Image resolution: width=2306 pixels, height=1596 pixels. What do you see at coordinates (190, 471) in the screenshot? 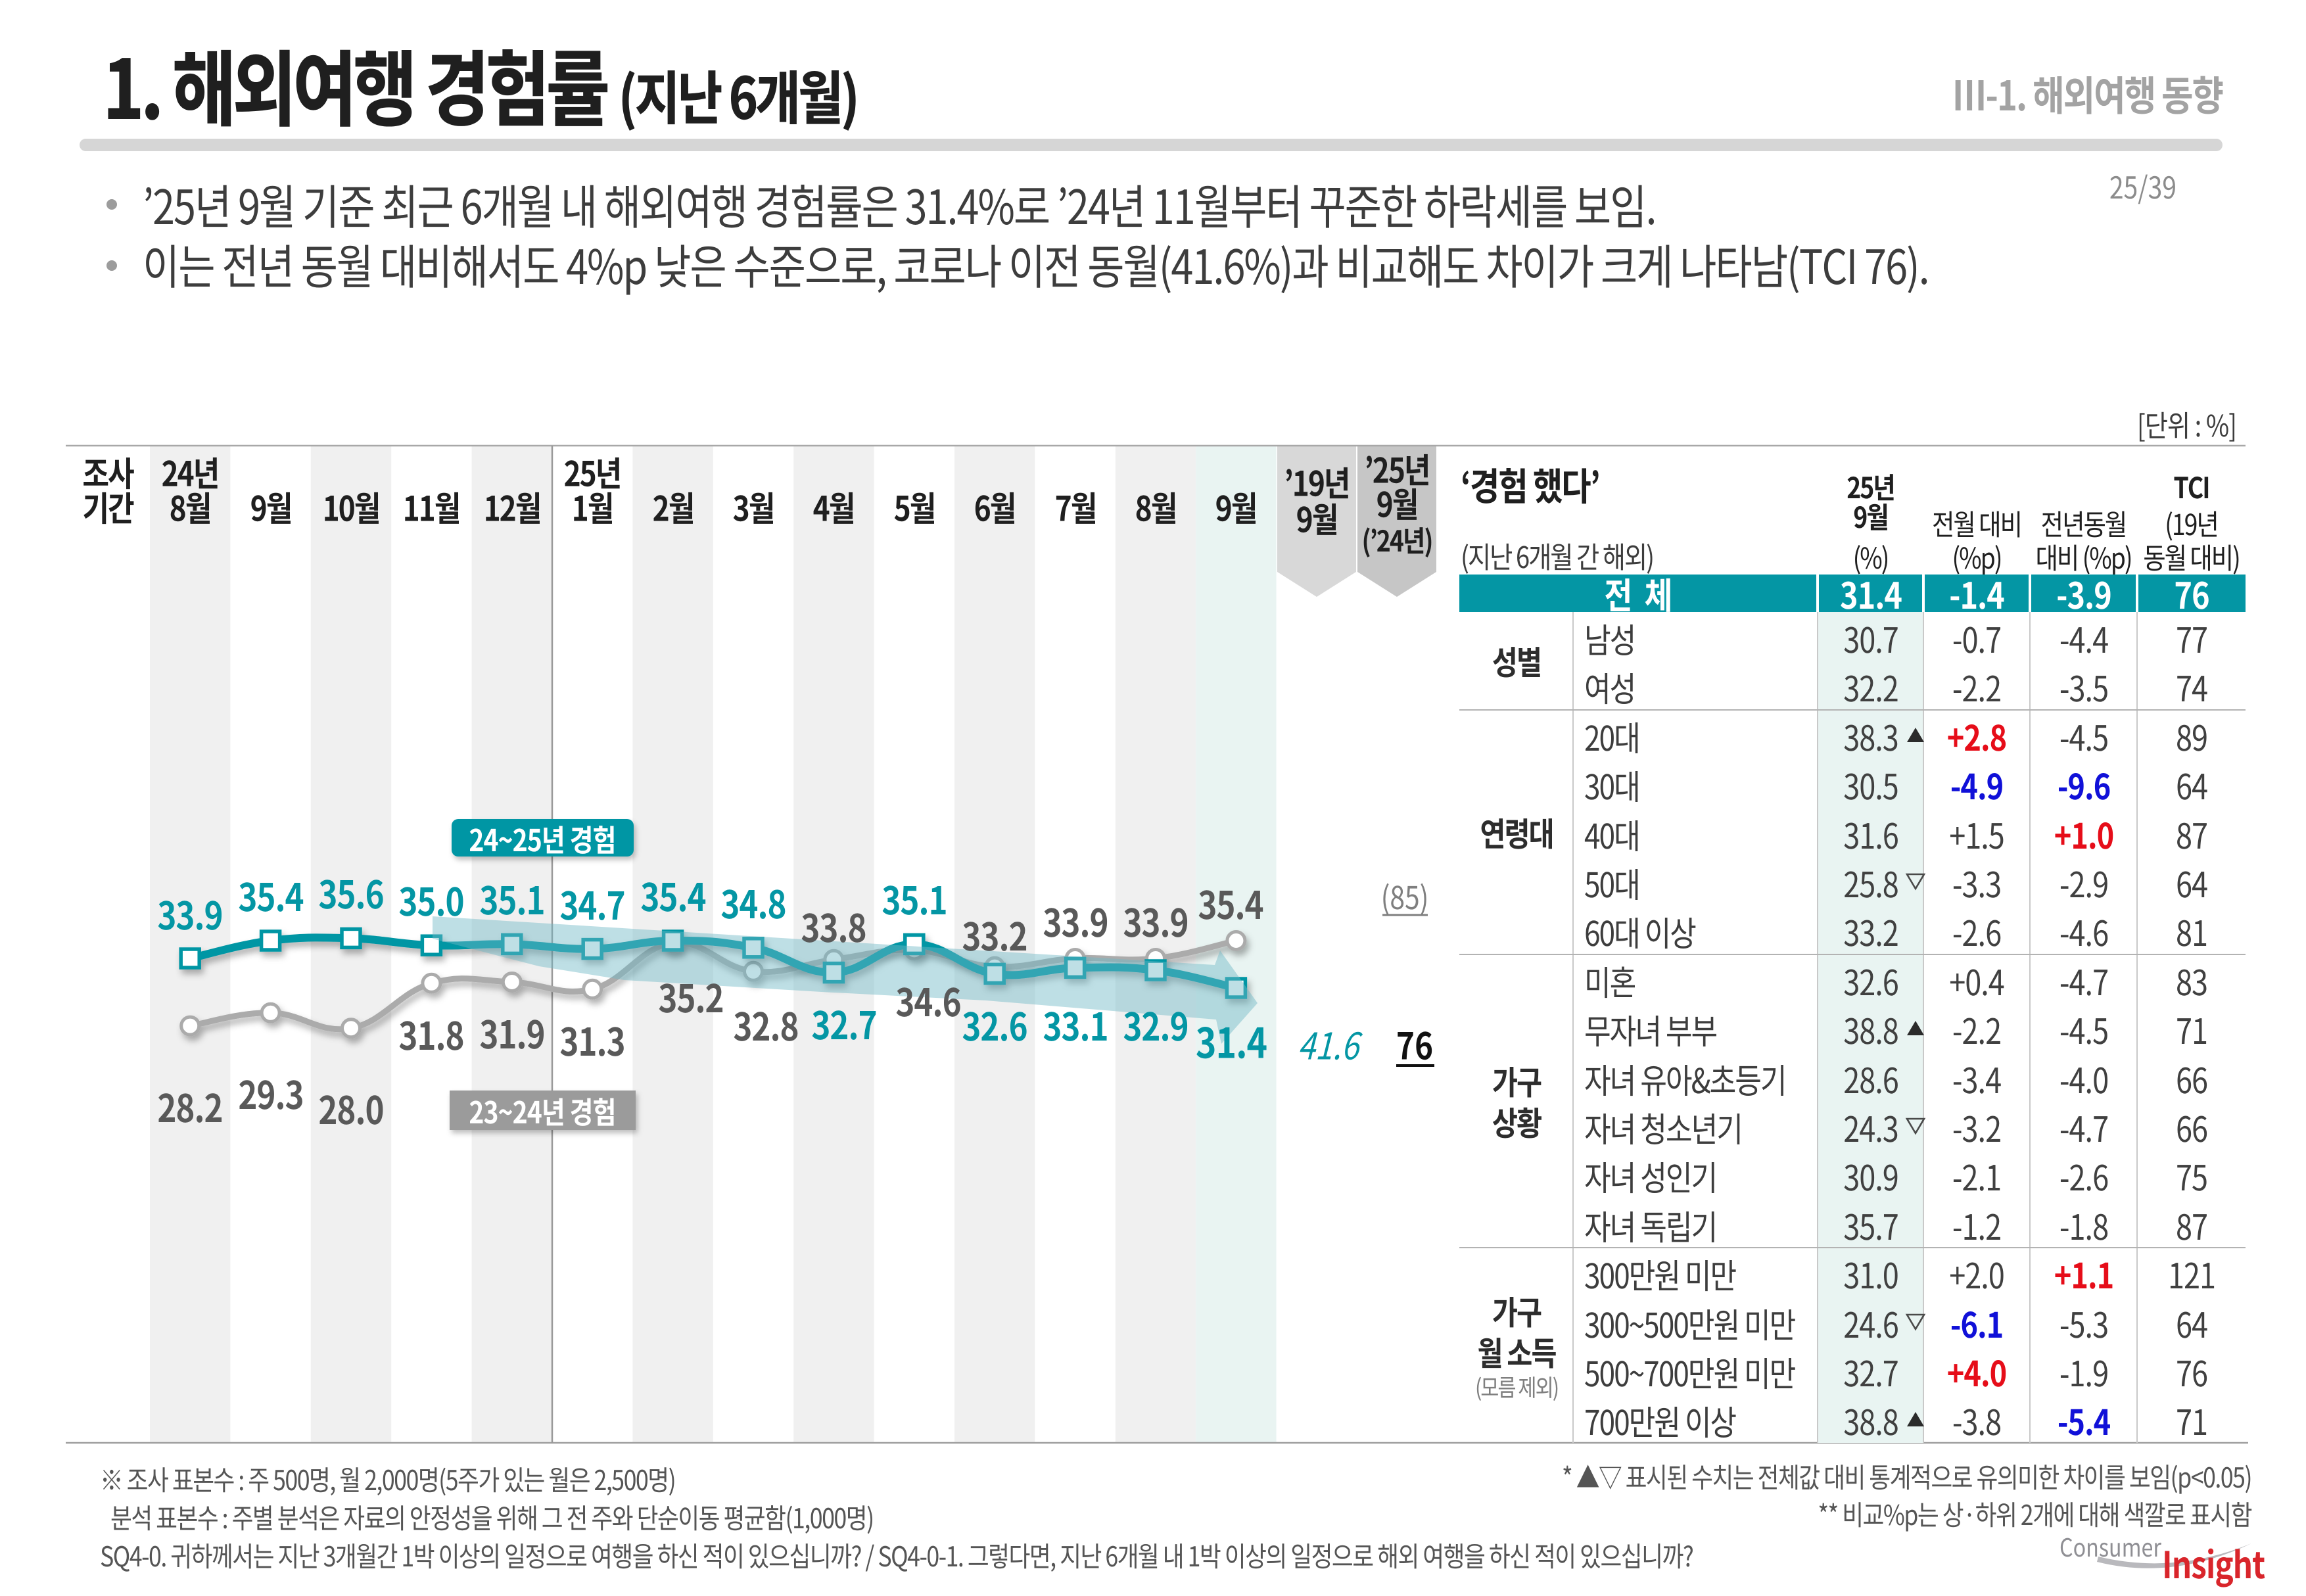
I see `svg-text: 24년` at bounding box center [190, 471].